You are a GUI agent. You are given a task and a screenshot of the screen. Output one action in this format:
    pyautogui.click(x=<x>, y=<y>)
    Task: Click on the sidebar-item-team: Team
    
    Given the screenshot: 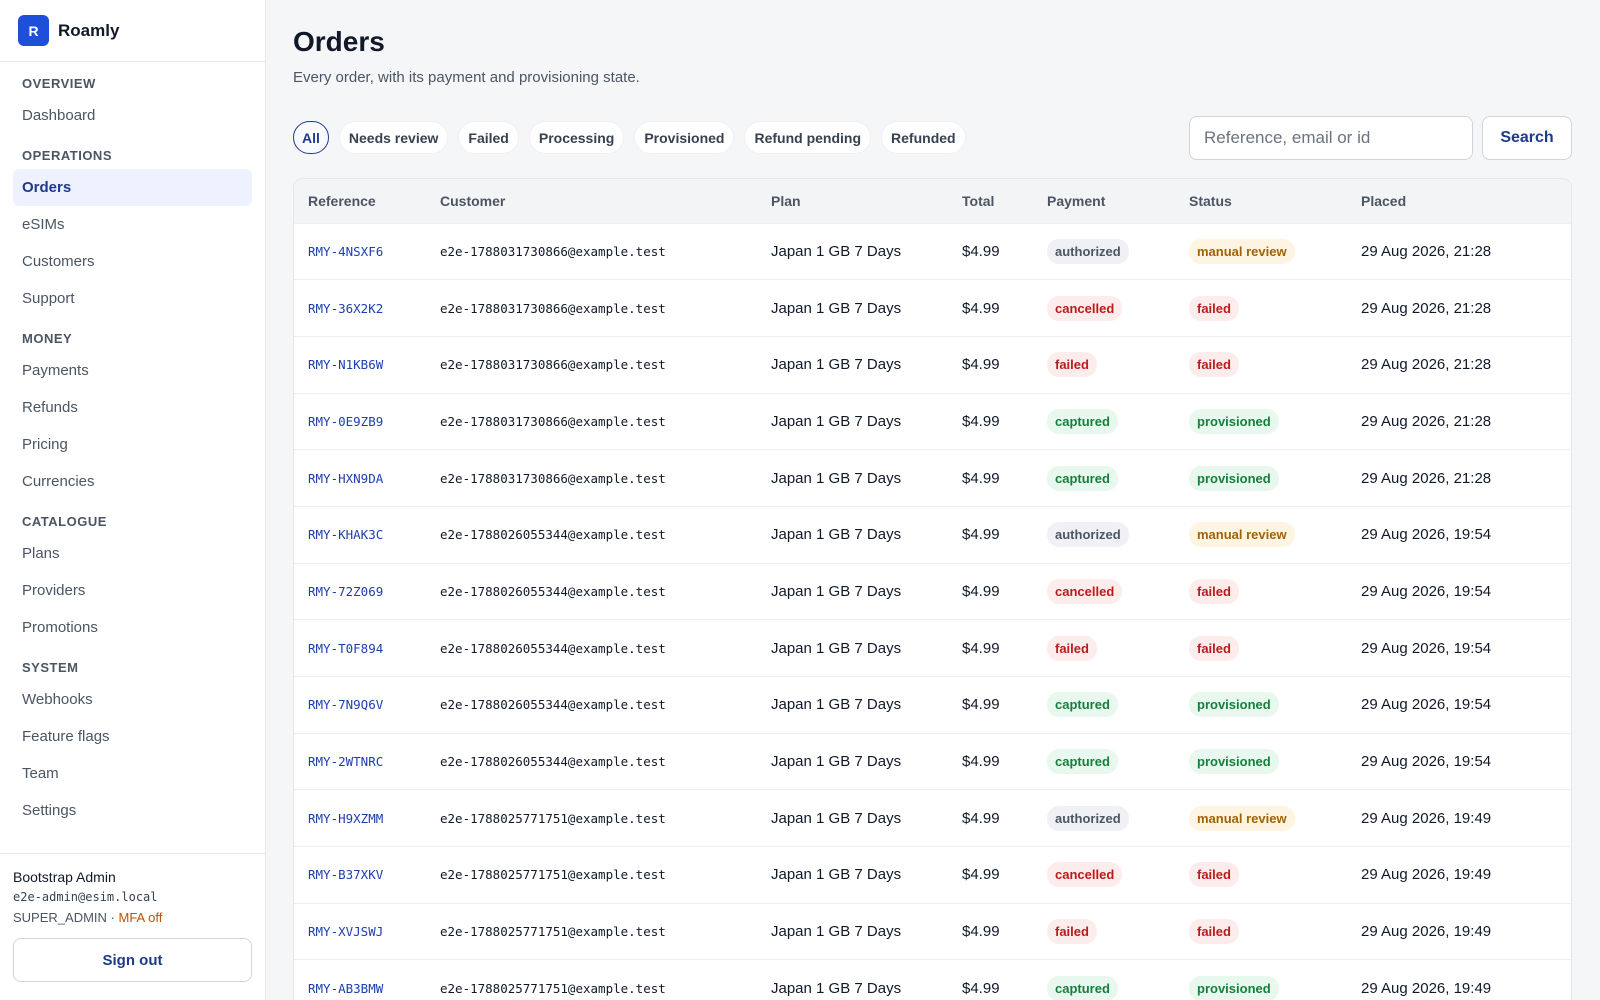 What is the action you would take?
    pyautogui.click(x=40, y=773)
    